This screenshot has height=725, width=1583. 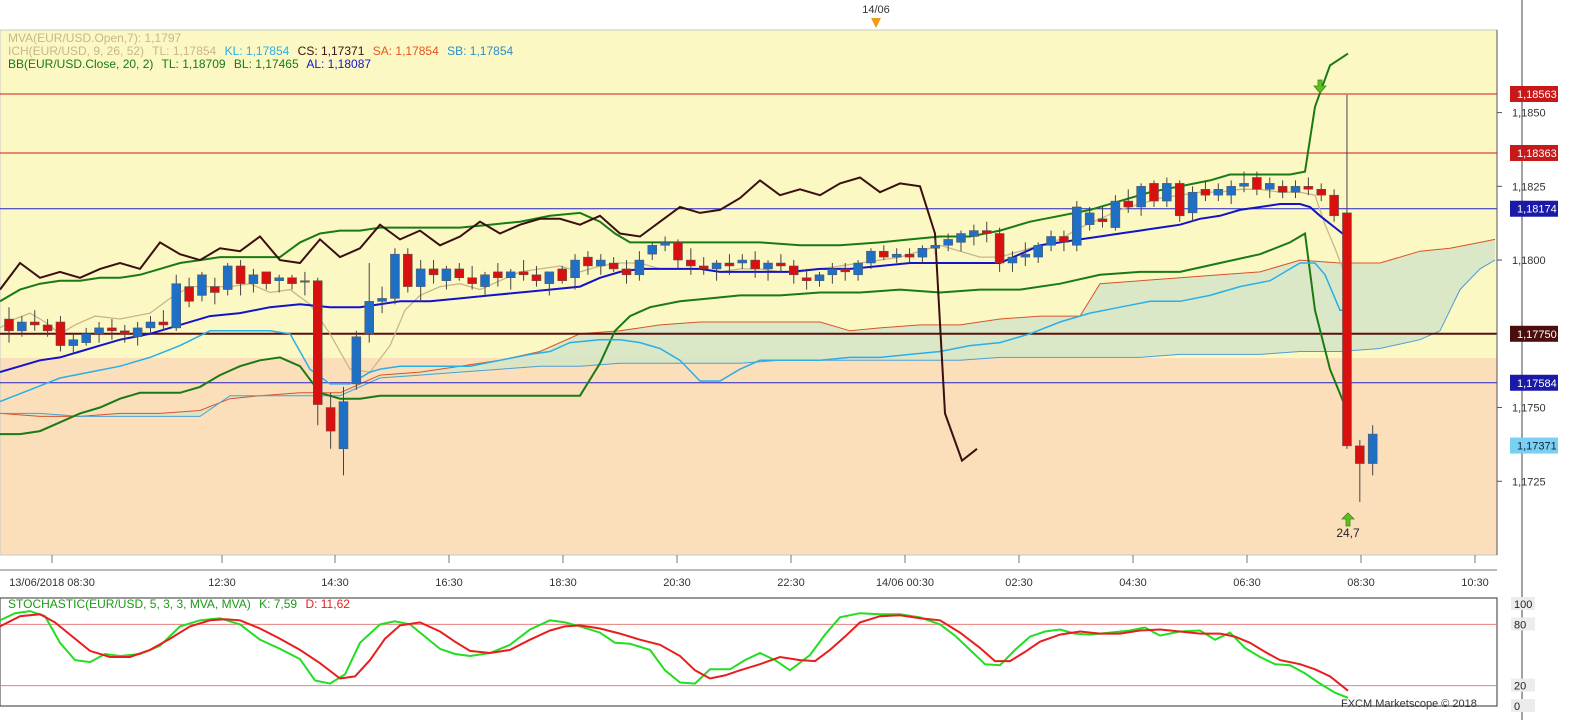 I want to click on legend-ich-tl: TL: 1,17854, so click(x=184, y=51).